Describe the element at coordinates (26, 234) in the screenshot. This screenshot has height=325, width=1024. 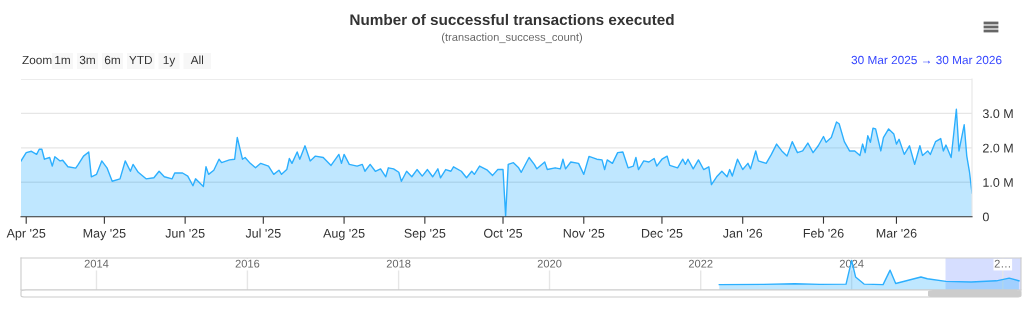
I see `x-tick-label: Apr '25` at that location.